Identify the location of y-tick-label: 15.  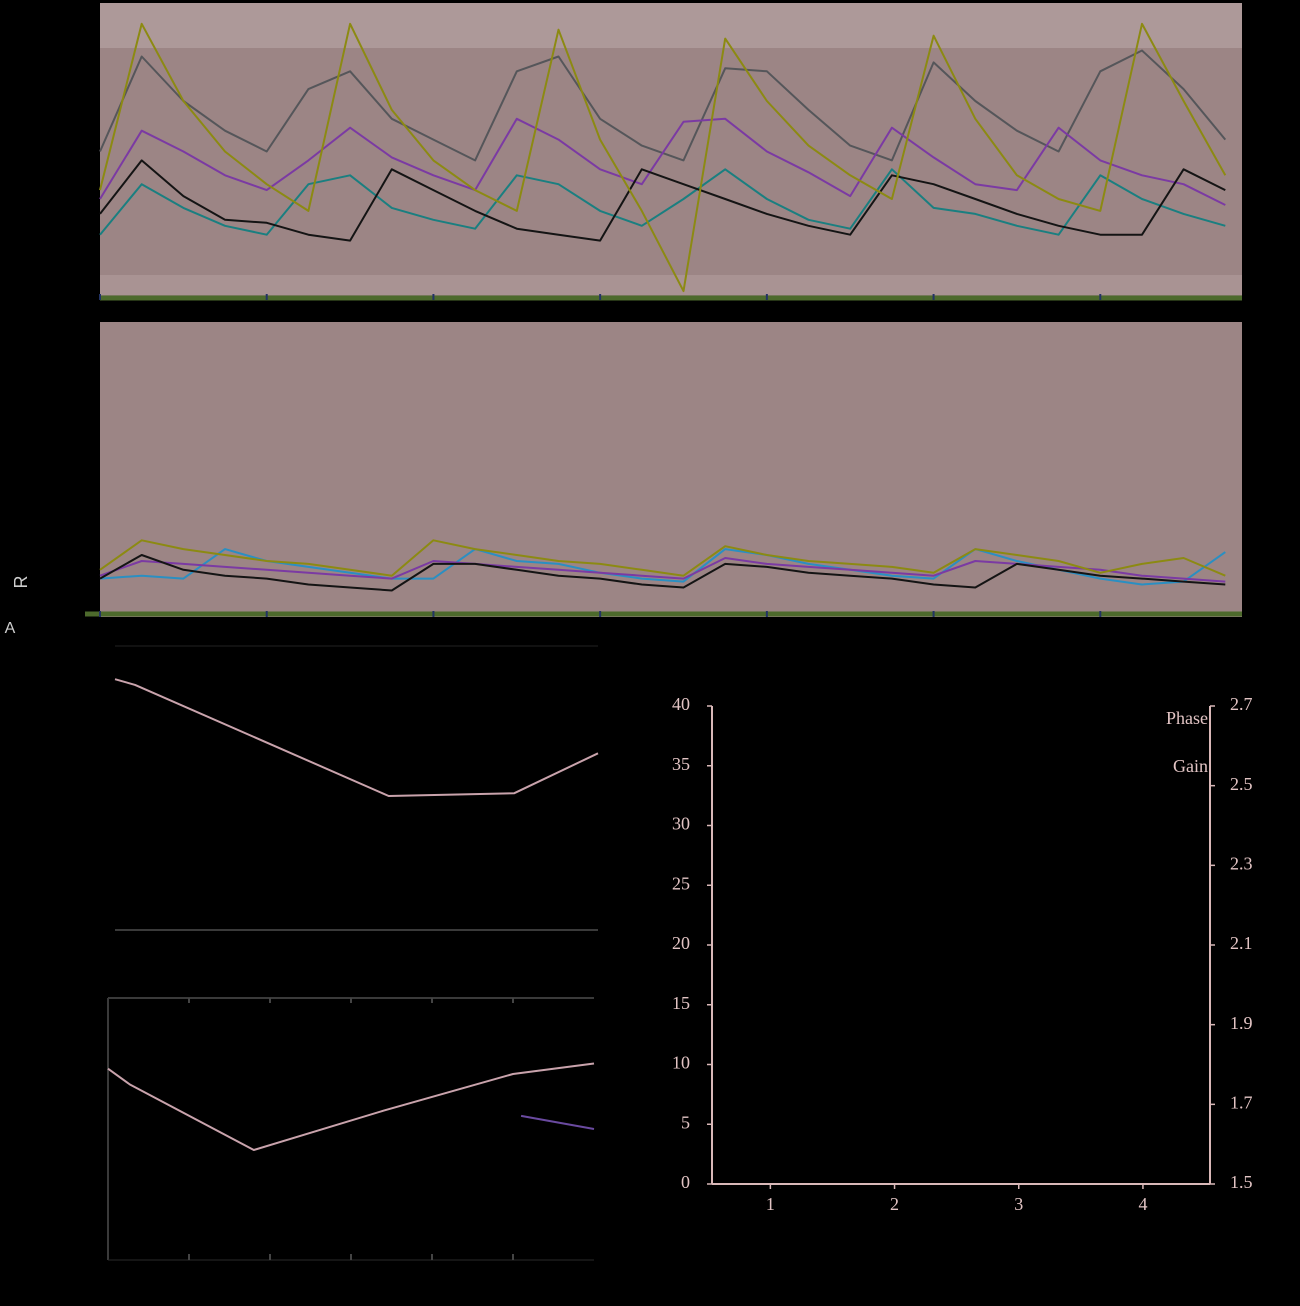
(681, 1003).